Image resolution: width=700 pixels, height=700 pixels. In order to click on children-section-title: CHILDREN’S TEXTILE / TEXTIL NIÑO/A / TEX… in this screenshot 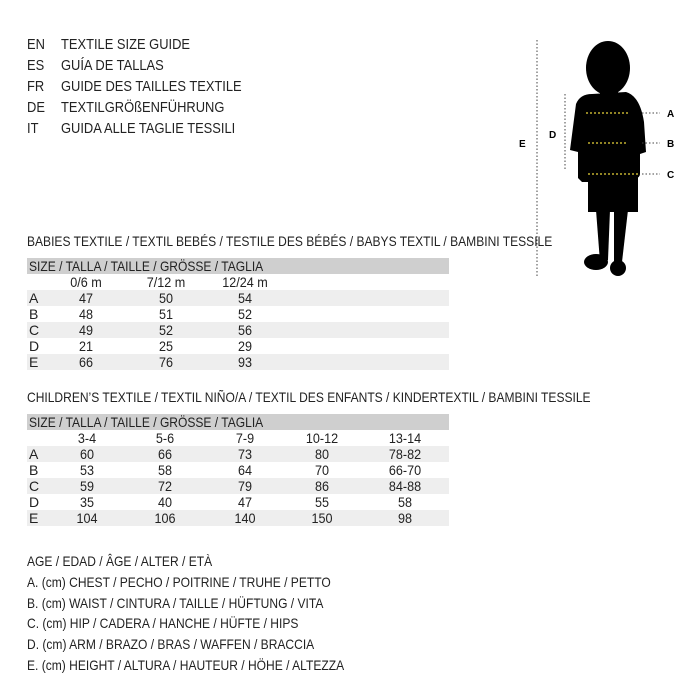, I will do `click(309, 397)`.